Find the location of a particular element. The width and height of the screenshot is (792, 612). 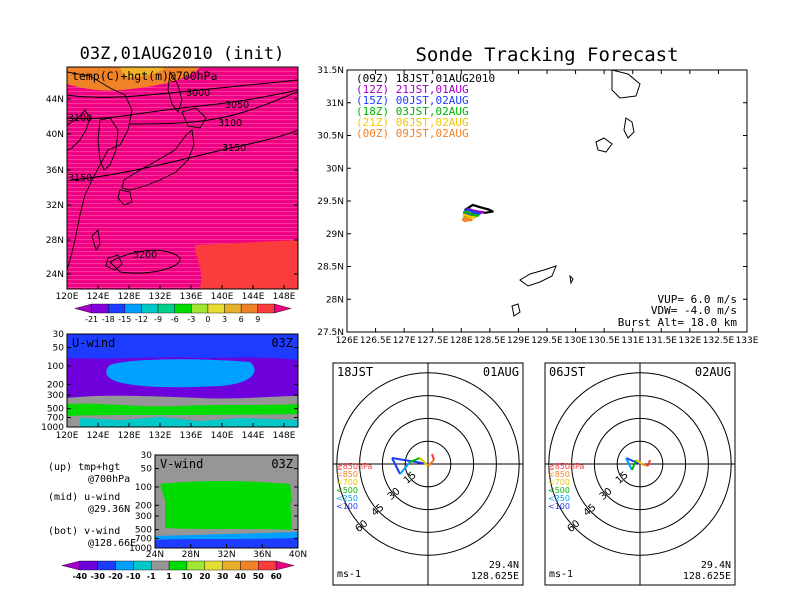

hodograph-unit: ms-1 is located at coordinates (349, 574).